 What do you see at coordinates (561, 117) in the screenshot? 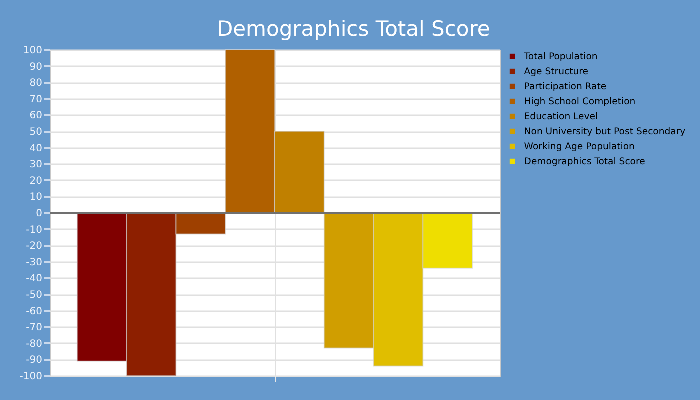
I see `legend-label: Education Level` at bounding box center [561, 117].